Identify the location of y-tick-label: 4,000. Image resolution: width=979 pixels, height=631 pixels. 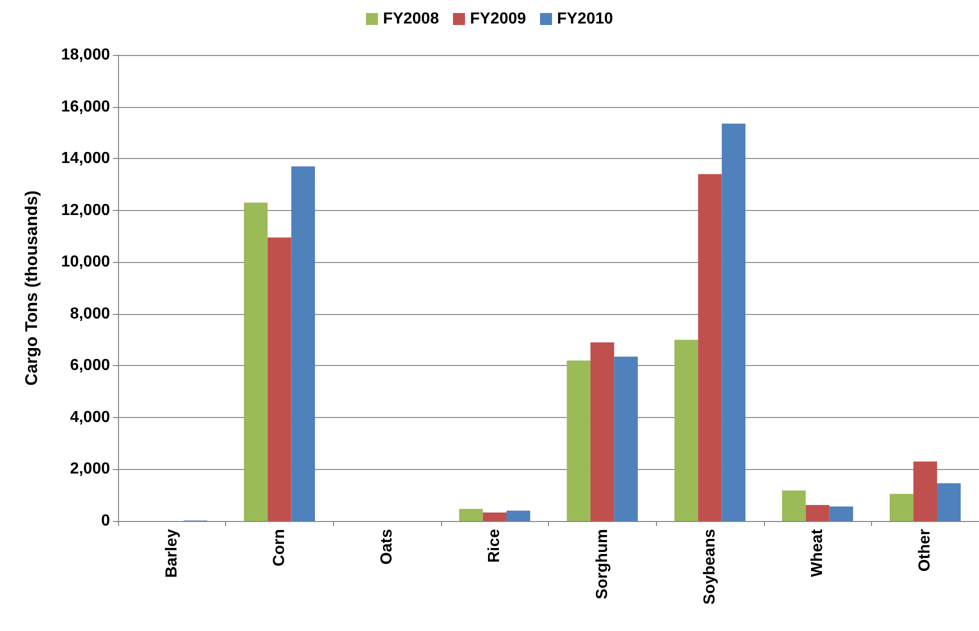
(90, 417).